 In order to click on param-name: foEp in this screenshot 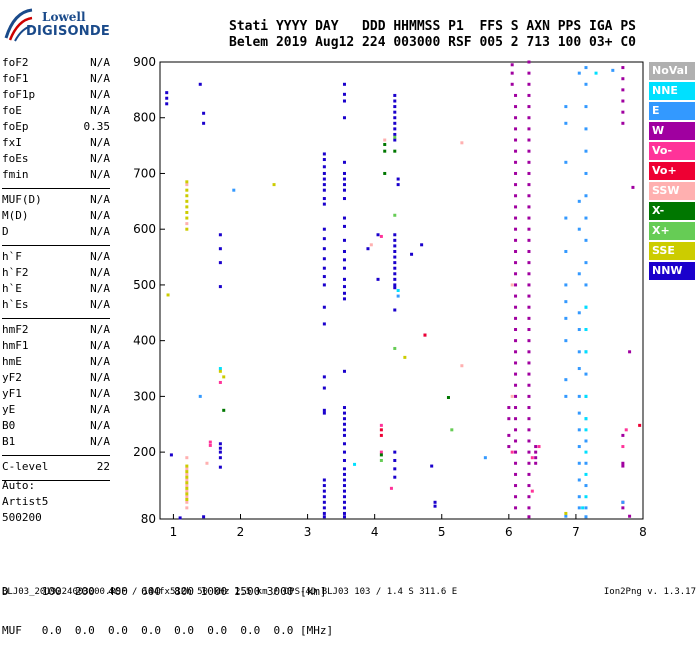, I will do `click(15, 126)`.